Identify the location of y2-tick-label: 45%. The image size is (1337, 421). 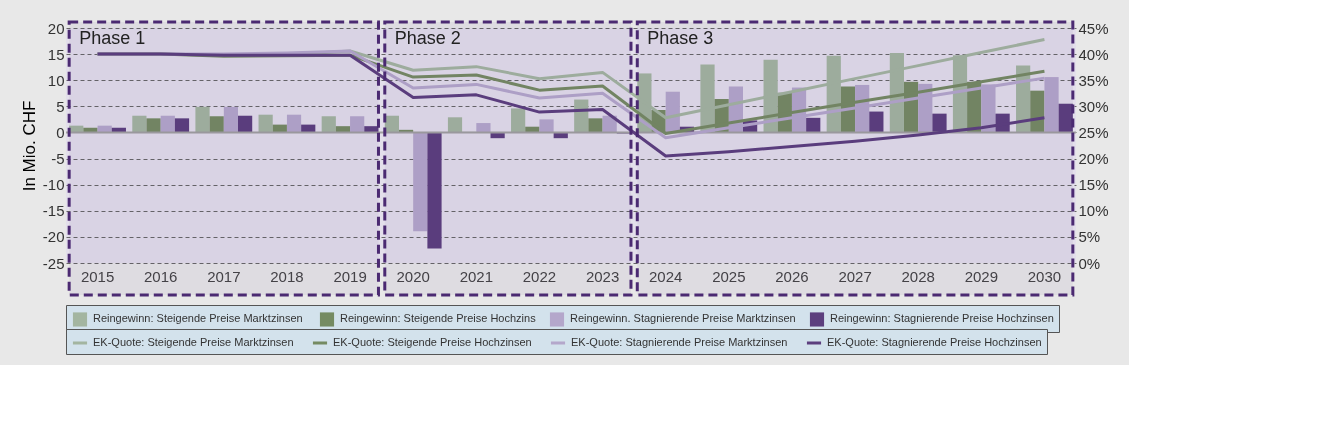
(1093, 28).